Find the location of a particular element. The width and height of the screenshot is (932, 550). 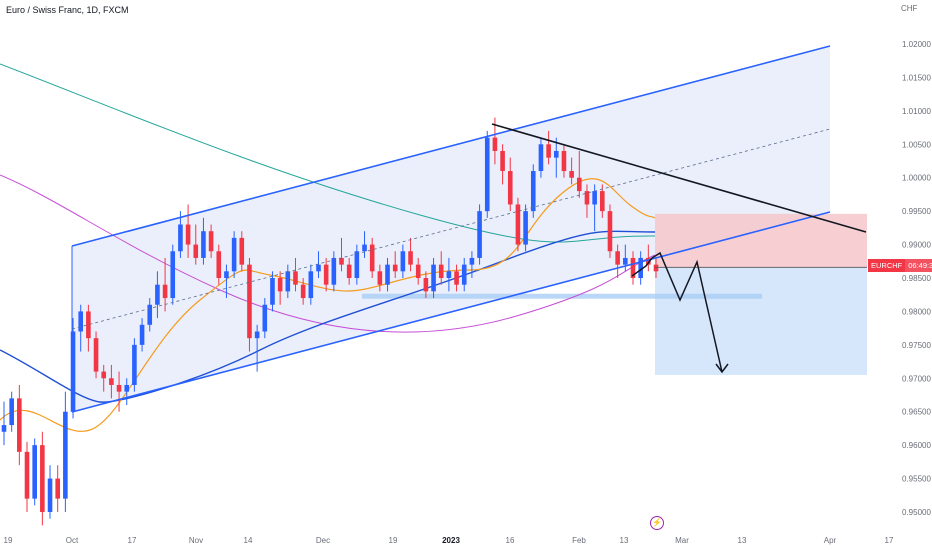

price-tick: 0.99000 is located at coordinates (916, 245).